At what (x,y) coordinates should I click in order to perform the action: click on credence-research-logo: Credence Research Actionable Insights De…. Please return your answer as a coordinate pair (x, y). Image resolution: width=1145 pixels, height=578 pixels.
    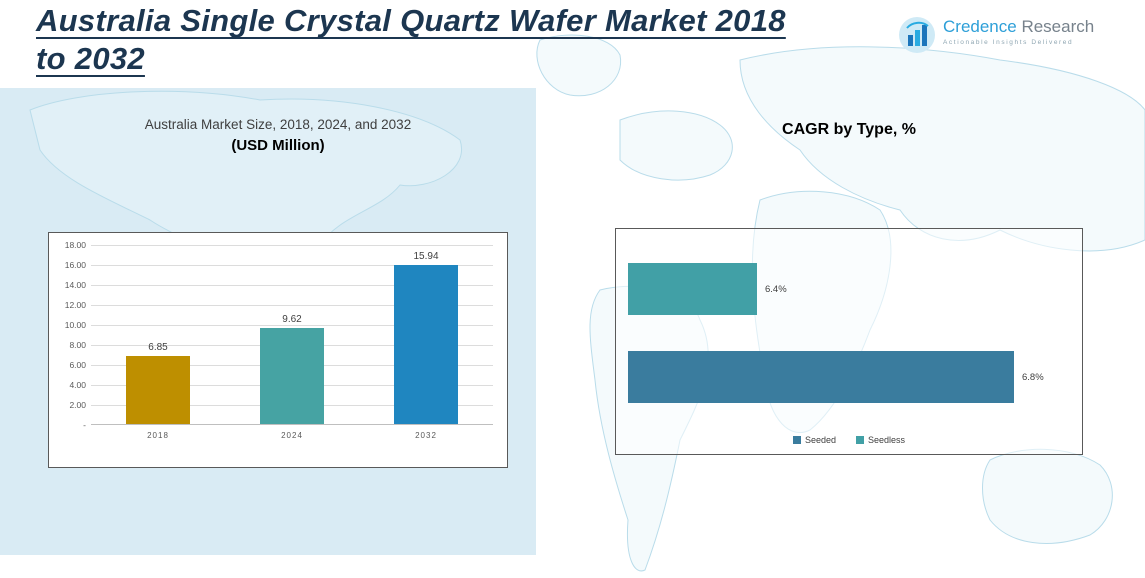
    Looking at the image, I should click on (996, 35).